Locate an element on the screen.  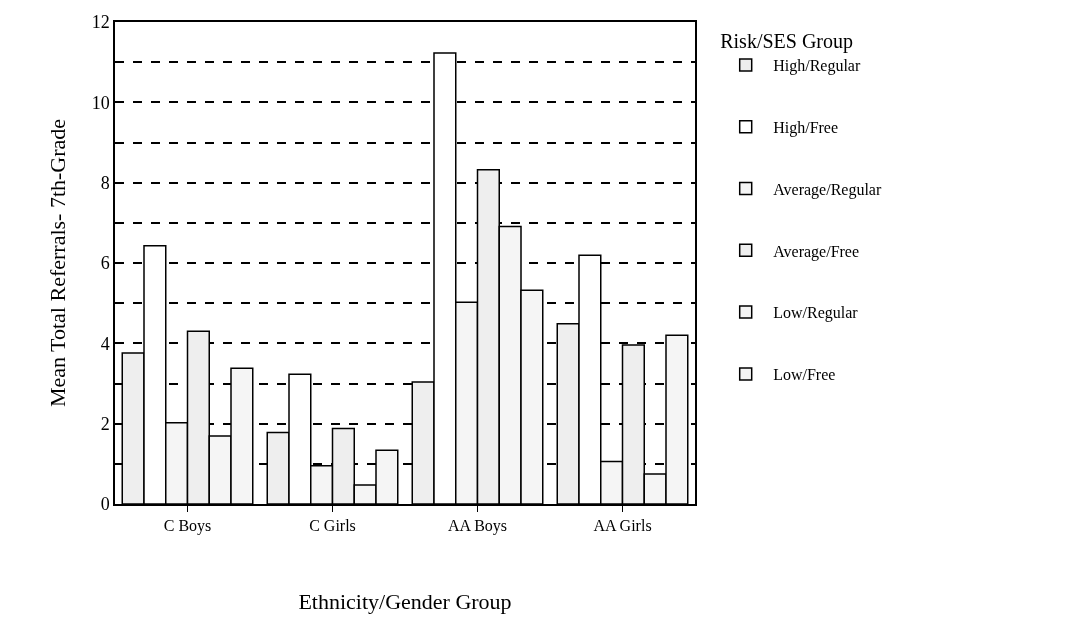
x-tick-label: C Girls is located at coordinates (332, 525).